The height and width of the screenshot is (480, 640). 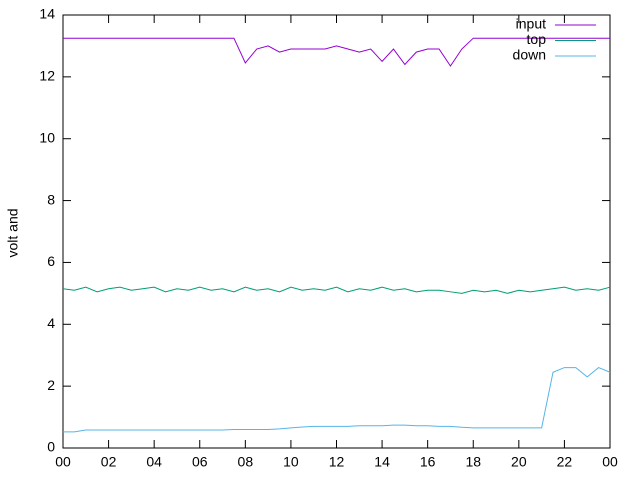 What do you see at coordinates (51, 199) in the screenshot?
I see `y-tick-label: 8` at bounding box center [51, 199].